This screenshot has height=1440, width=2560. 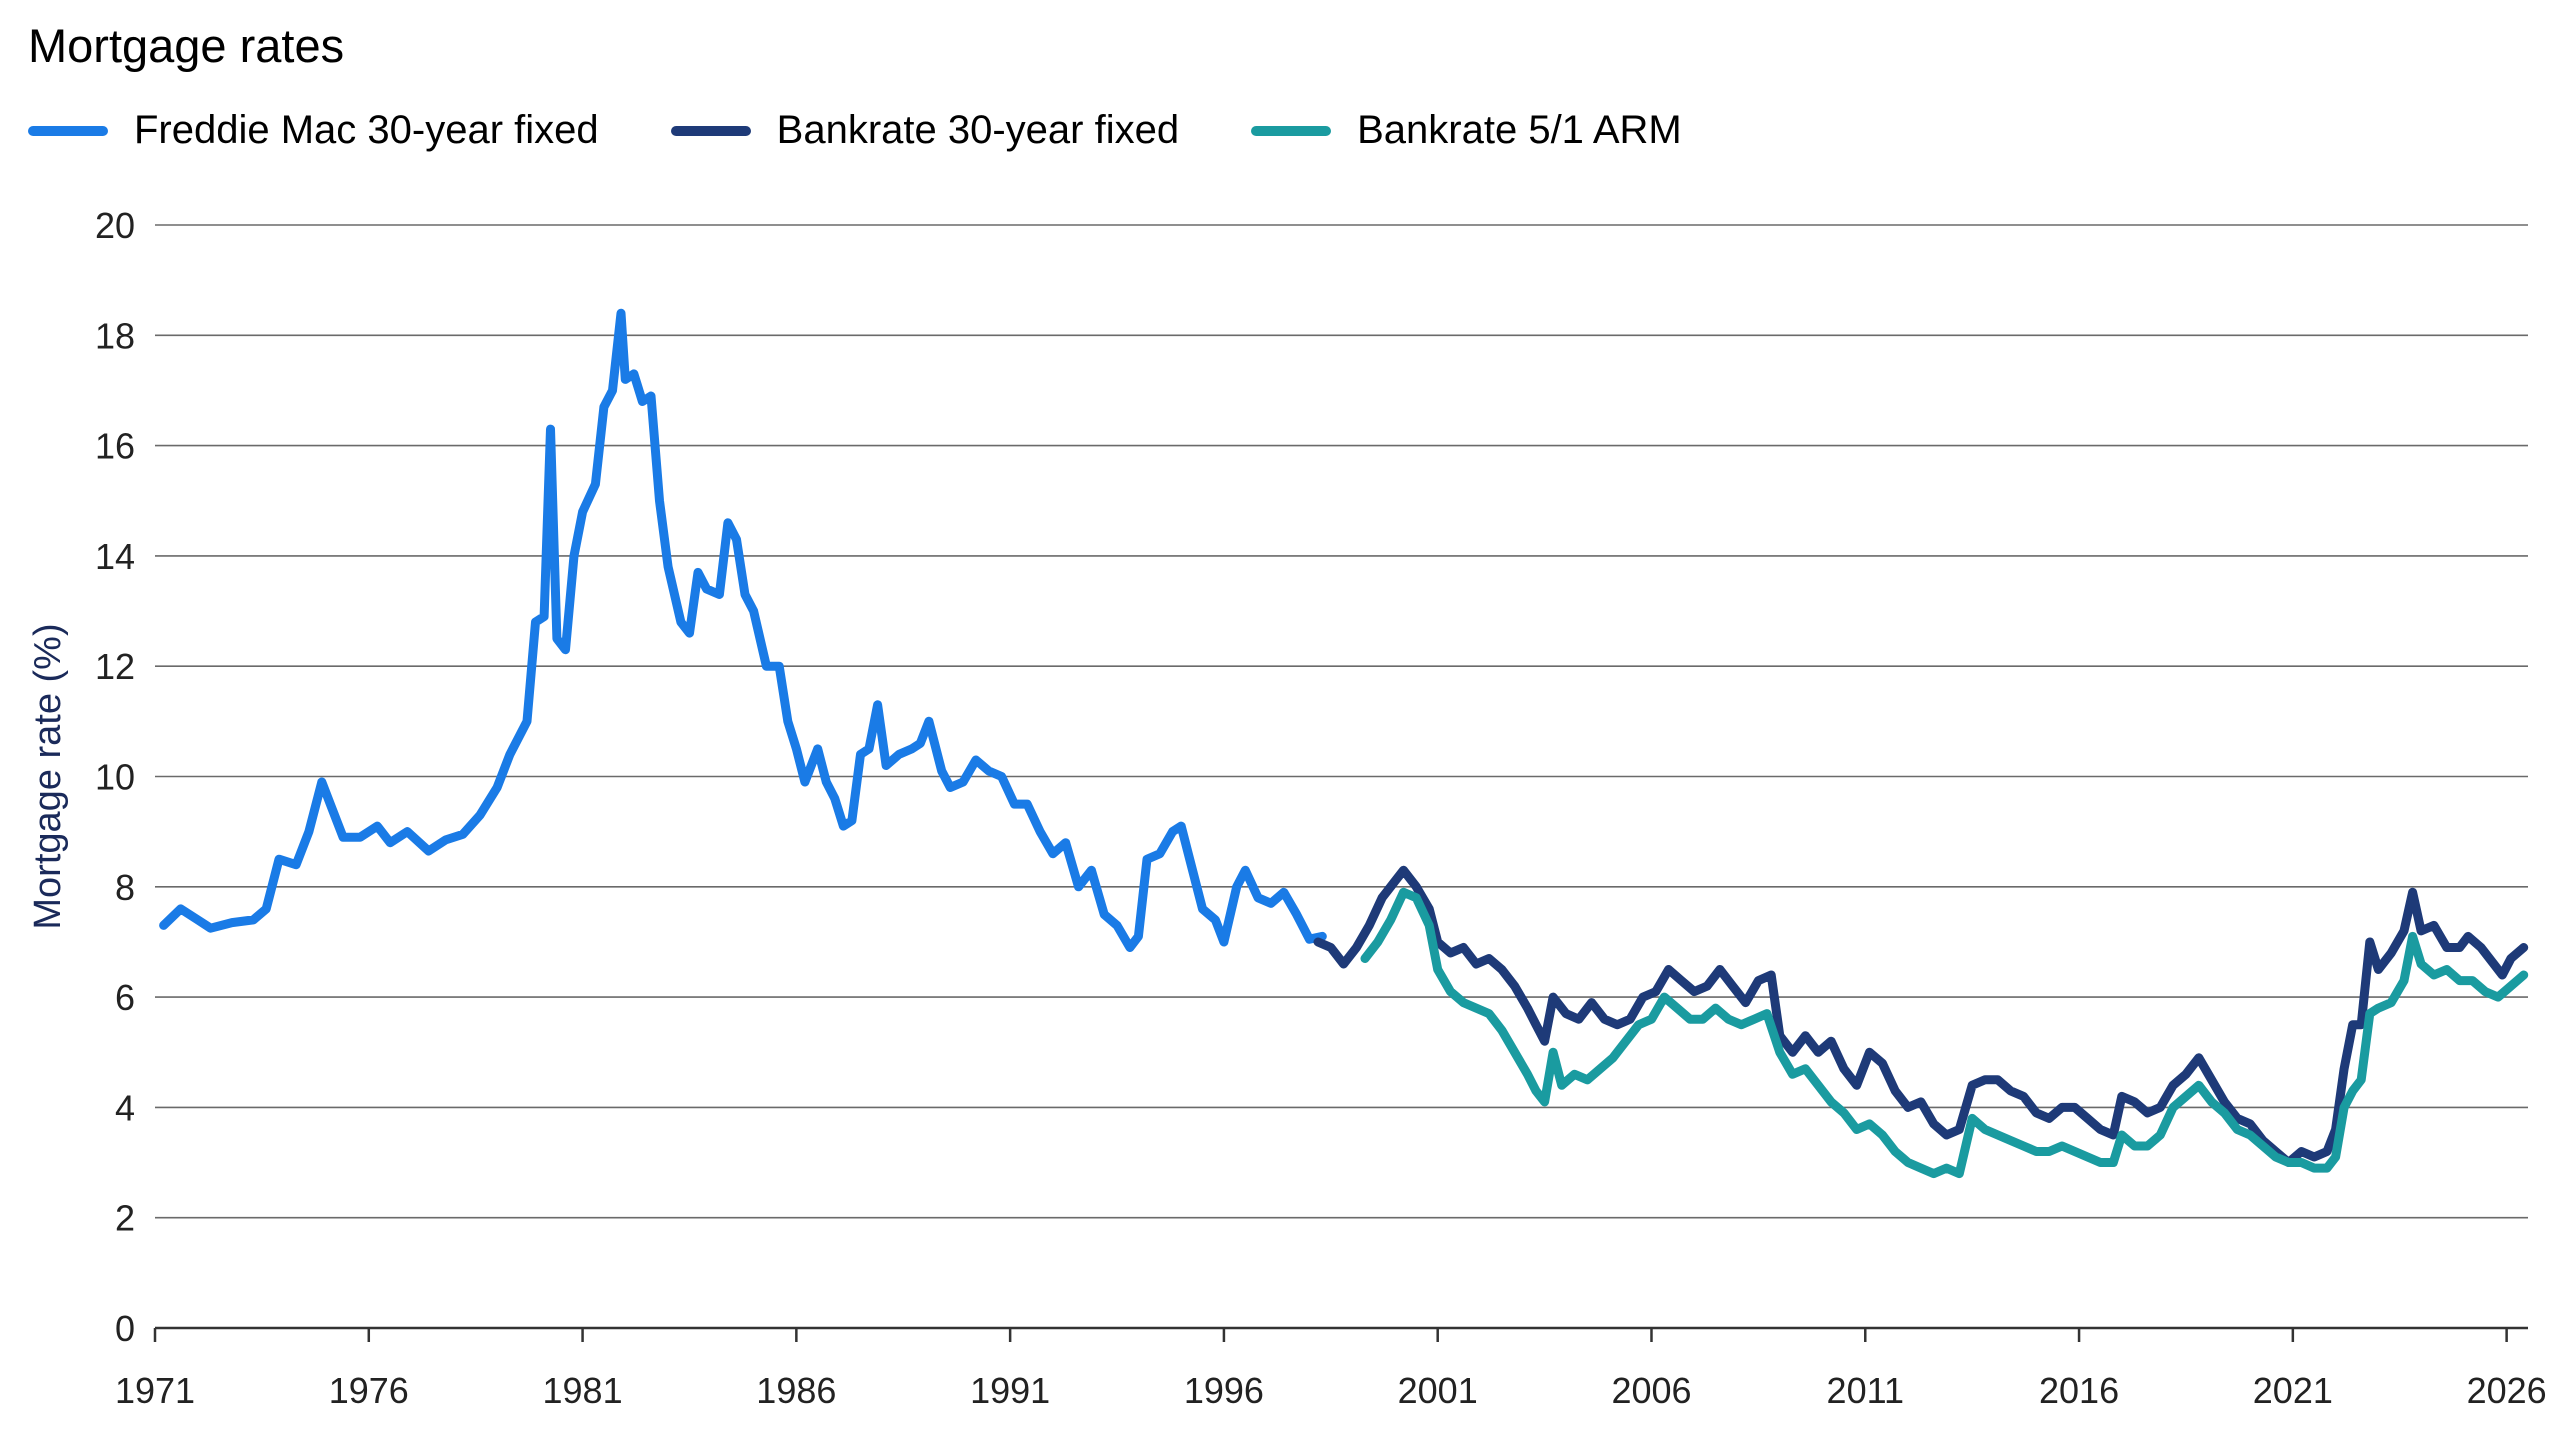 I want to click on y-tick-label: 10, so click(x=115, y=777).